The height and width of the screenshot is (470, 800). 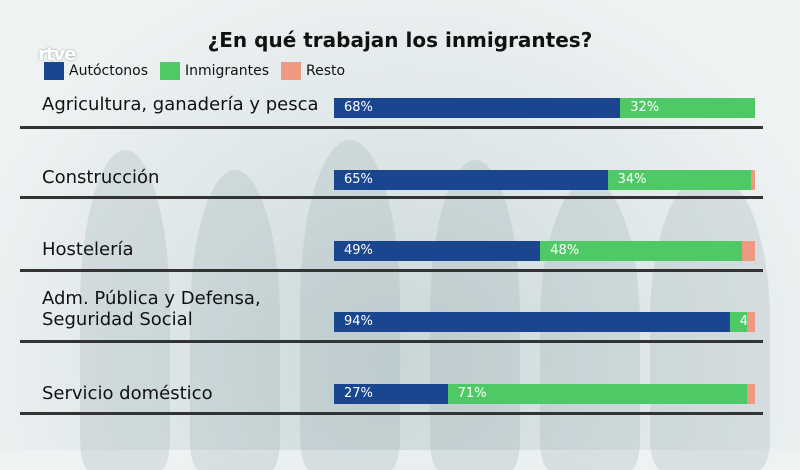 I want to click on category-label: Hostelería, so click(x=88, y=249).